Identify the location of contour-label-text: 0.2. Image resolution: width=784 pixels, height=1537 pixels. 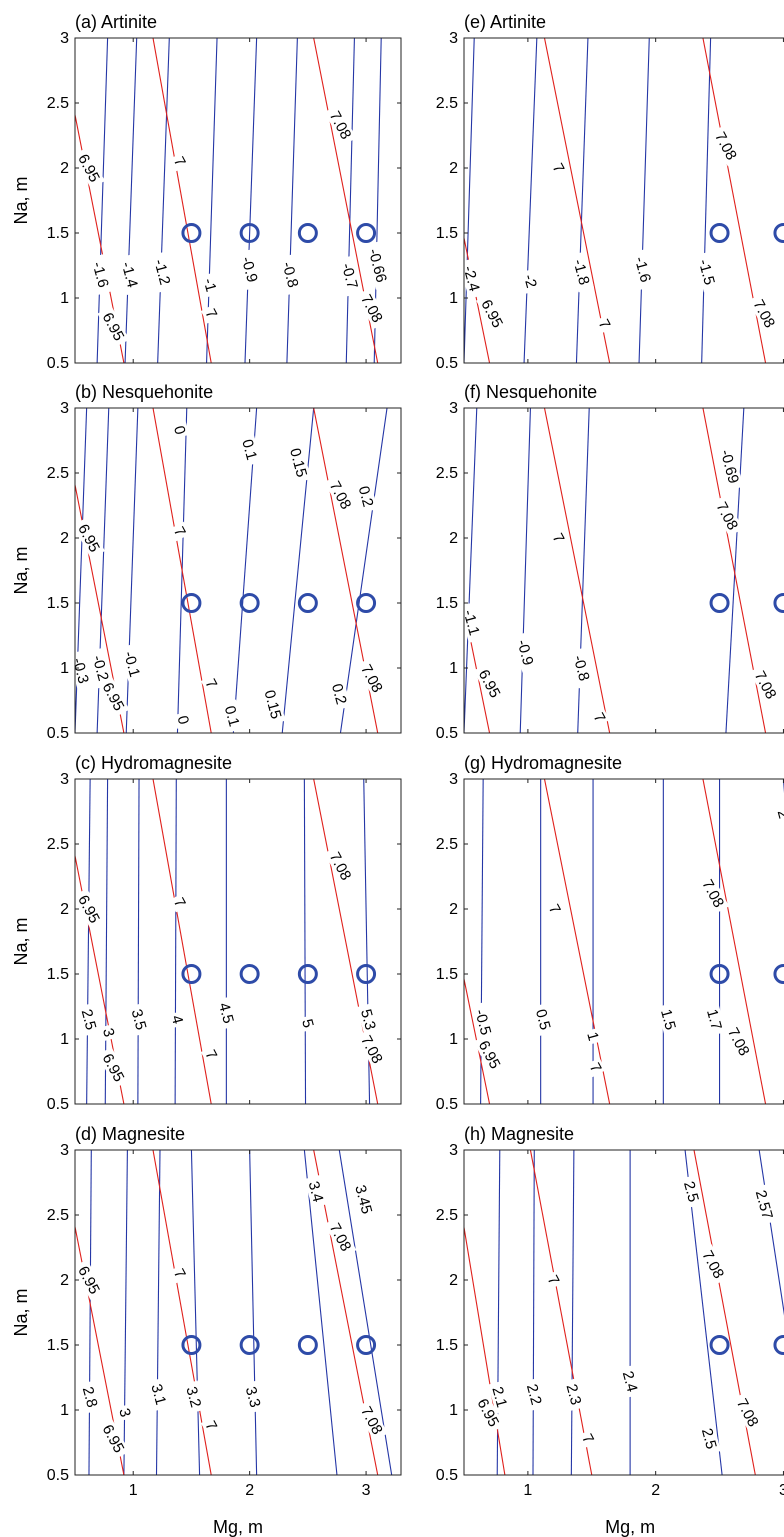
(366, 496).